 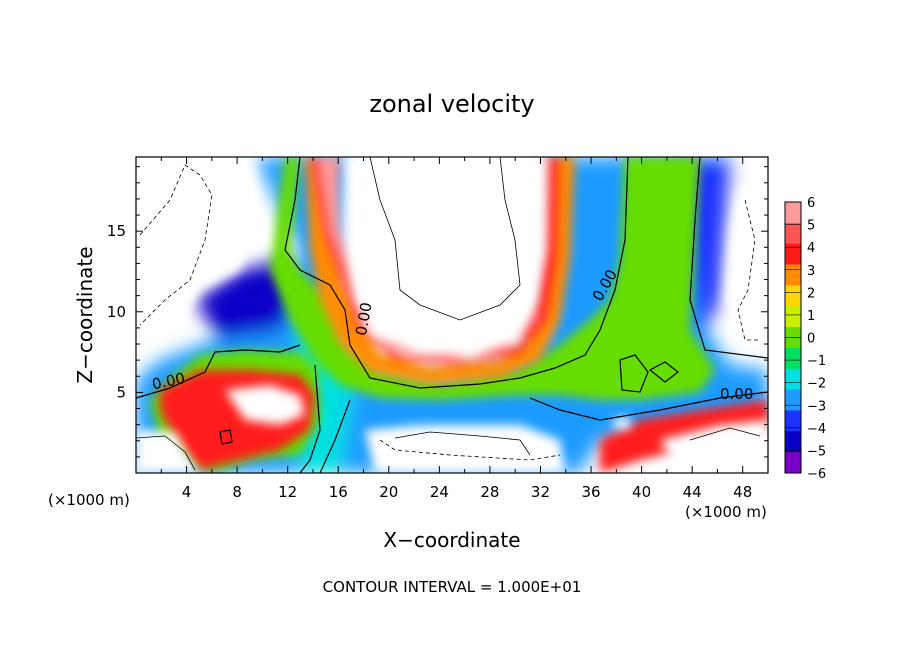 What do you see at coordinates (816, 384) in the screenshot?
I see `colorbar-label: −2` at bounding box center [816, 384].